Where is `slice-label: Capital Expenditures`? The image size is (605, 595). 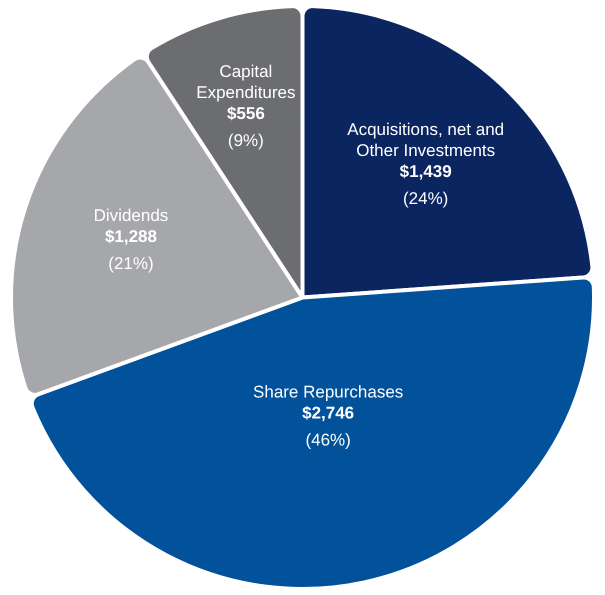
slice-label: Capital Expenditures is located at coordinates (246, 82).